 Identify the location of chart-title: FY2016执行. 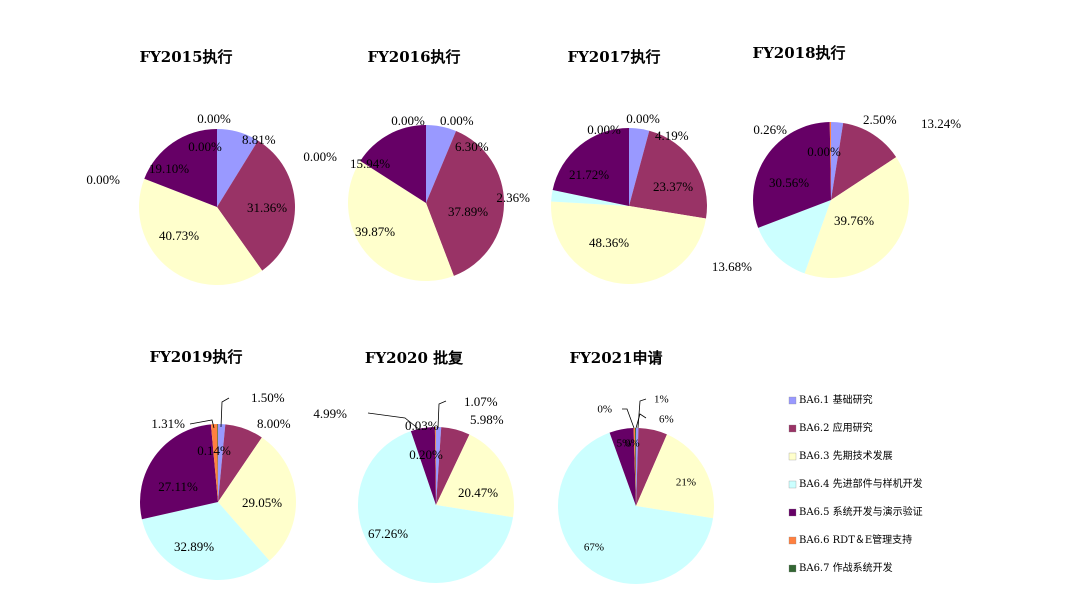
(413, 57).